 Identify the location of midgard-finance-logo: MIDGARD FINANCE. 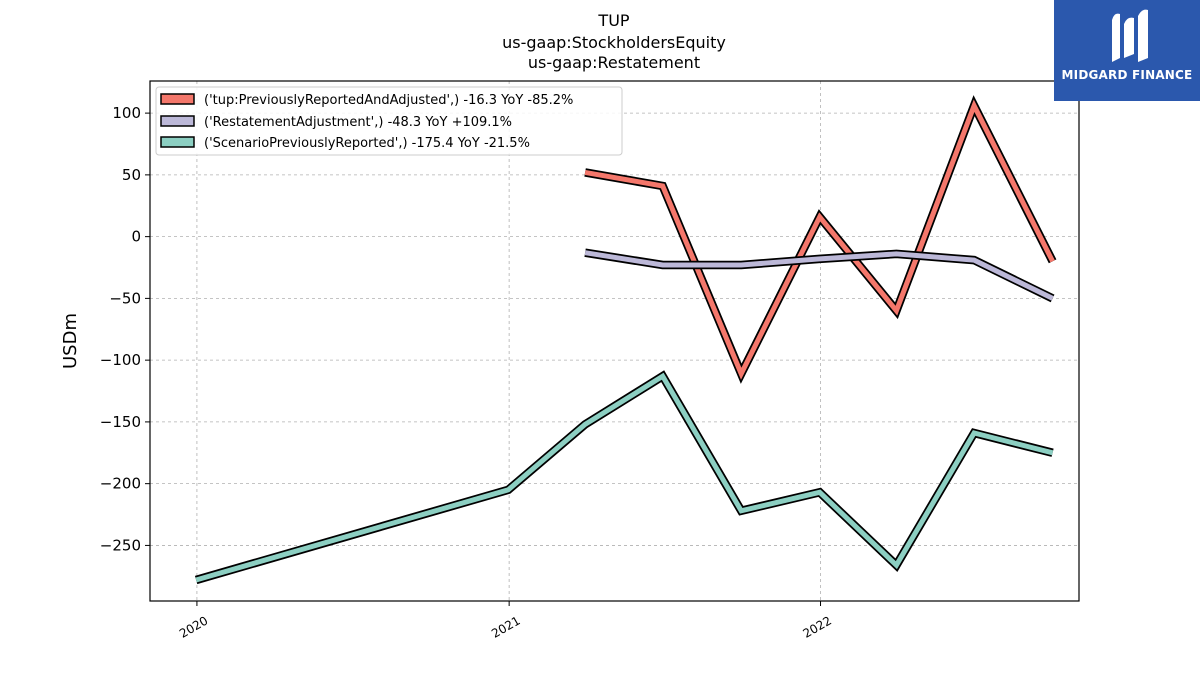
(1127, 50).